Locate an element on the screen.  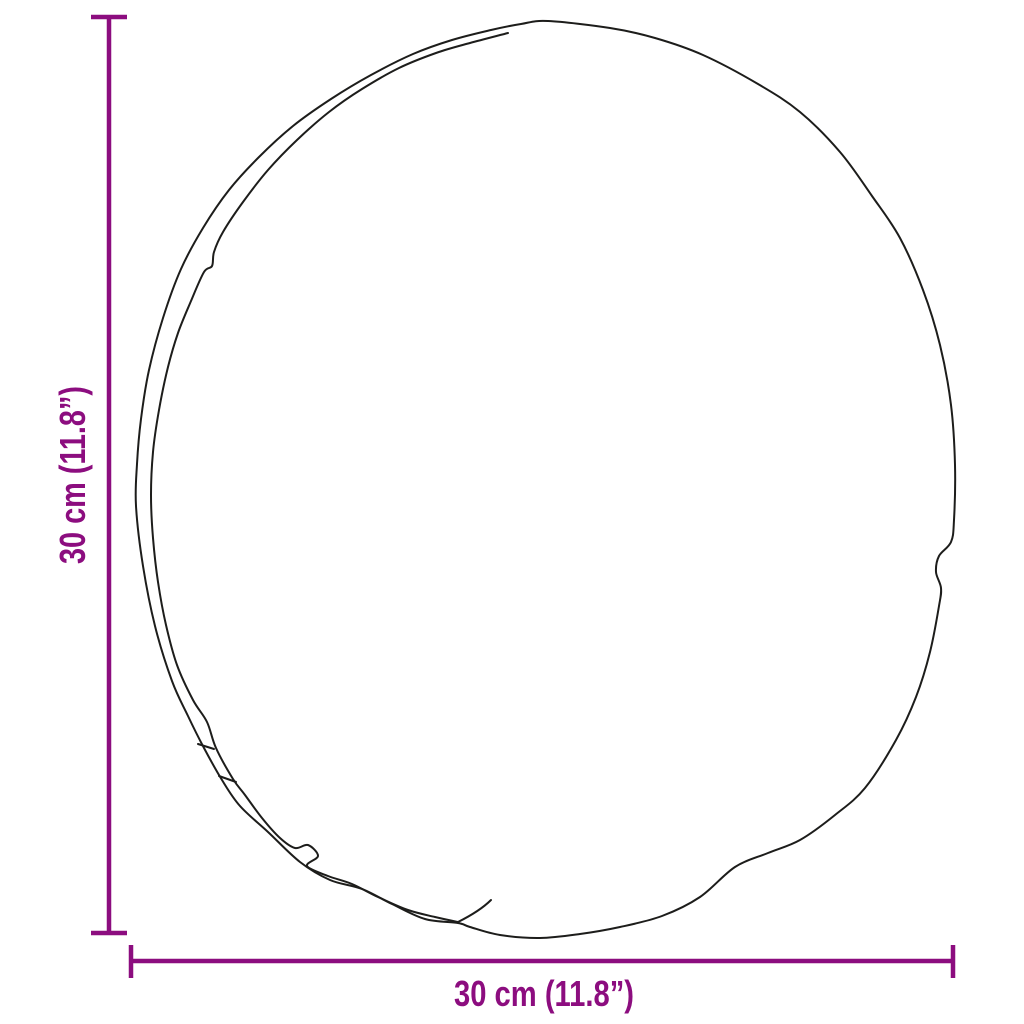
cushion-seam-spur is located at coordinates (474, 911).